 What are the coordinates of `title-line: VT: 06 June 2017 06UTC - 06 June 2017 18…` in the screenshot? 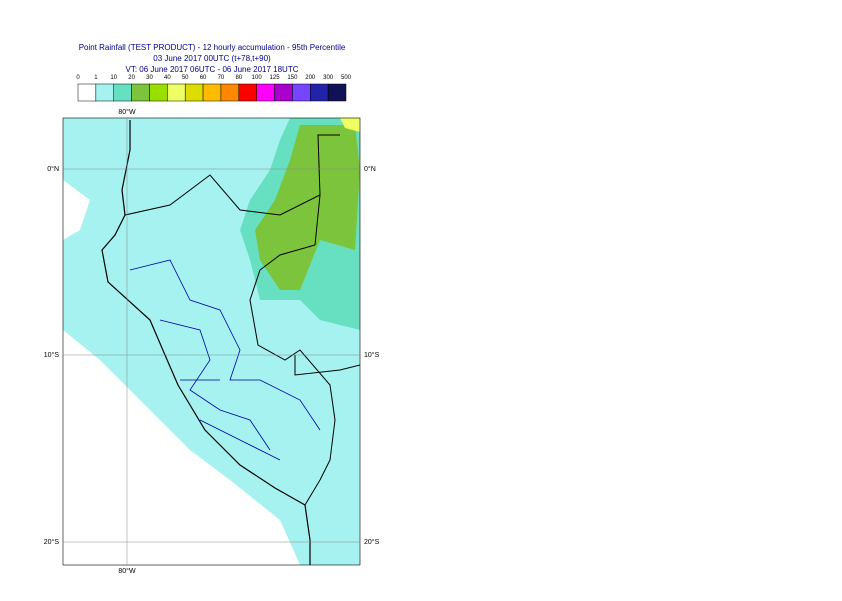 It's located at (212, 69).